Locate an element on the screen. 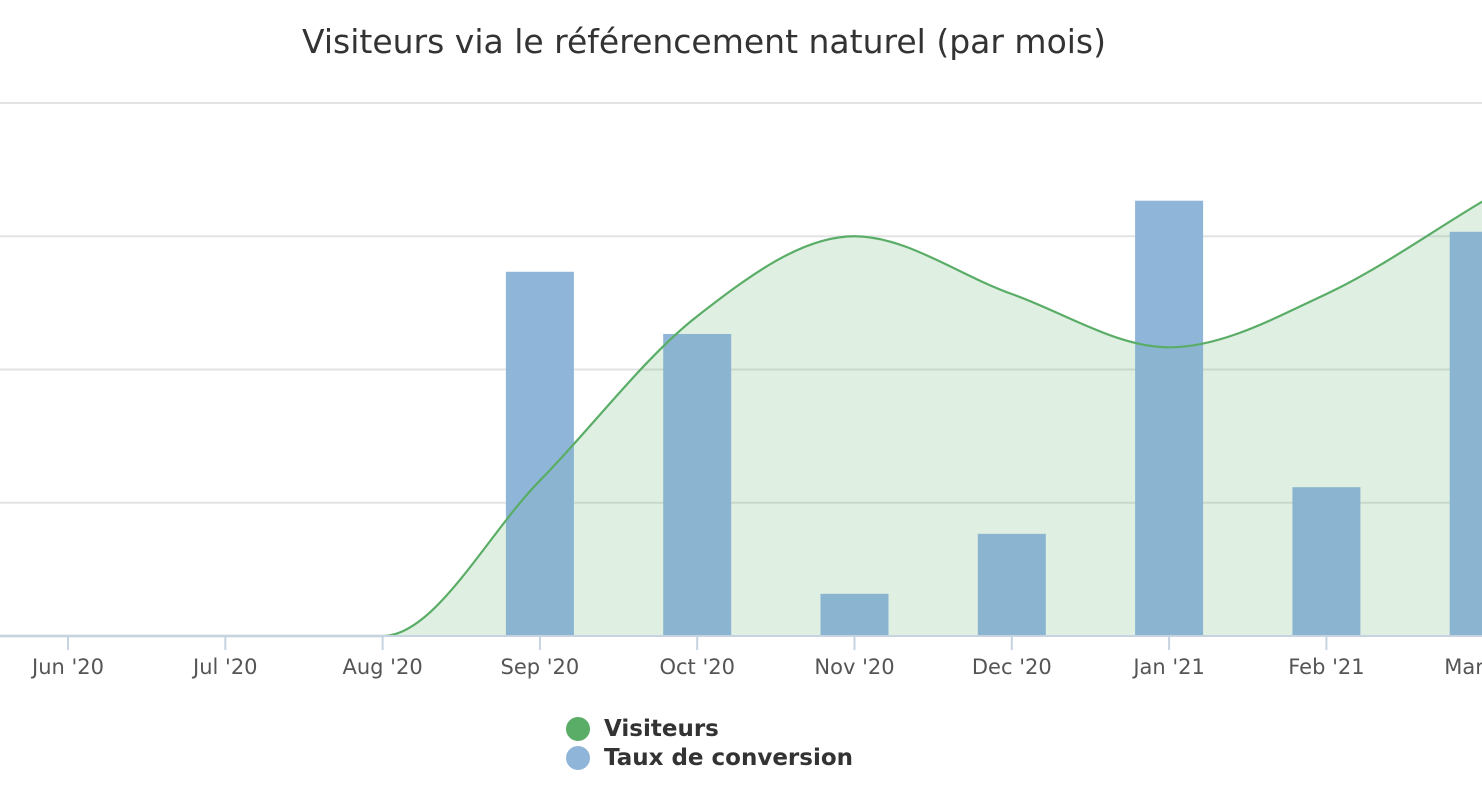 The image size is (1482, 810). x-tick-label: Mar '21 is located at coordinates (1463, 667).